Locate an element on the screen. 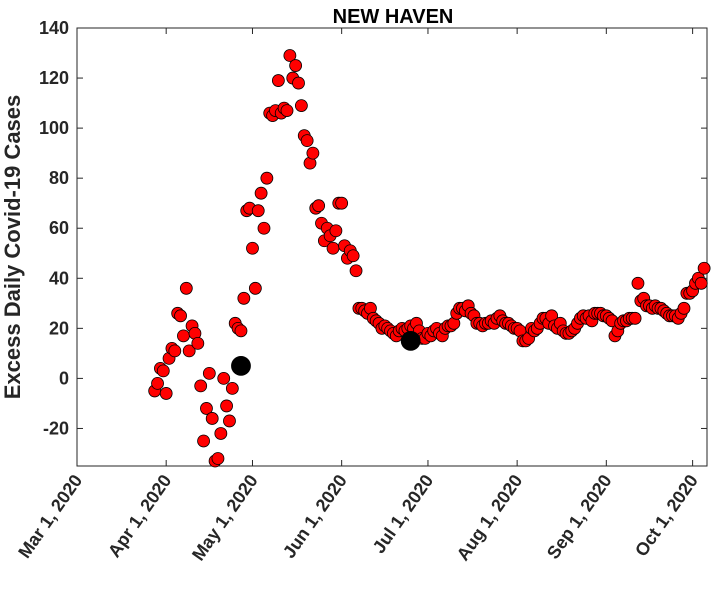 The image size is (720, 596). y-tick-label: 0 is located at coordinates (64, 378).